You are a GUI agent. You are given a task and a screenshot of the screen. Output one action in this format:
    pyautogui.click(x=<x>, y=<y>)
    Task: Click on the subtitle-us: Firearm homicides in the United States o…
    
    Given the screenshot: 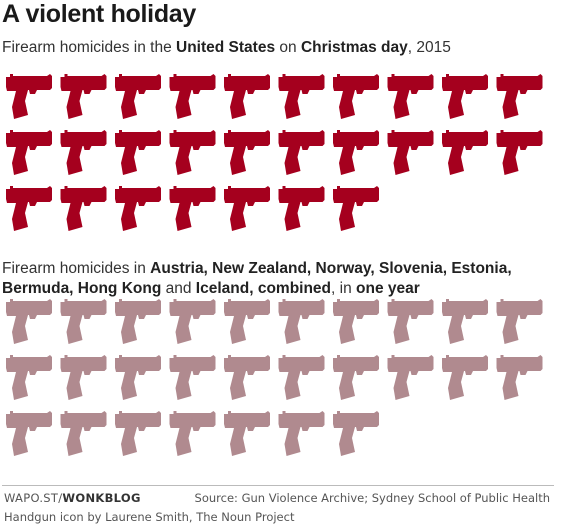 What is the action you would take?
    pyautogui.click(x=226, y=47)
    